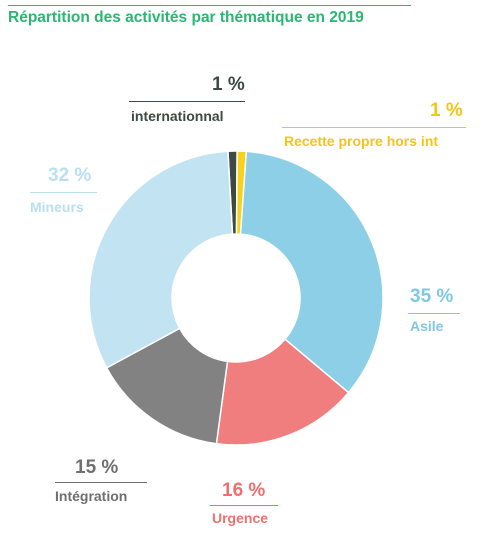 This screenshot has height=541, width=495. What do you see at coordinates (228, 84) in the screenshot?
I see `pct-label-internationnal: 1 %` at bounding box center [228, 84].